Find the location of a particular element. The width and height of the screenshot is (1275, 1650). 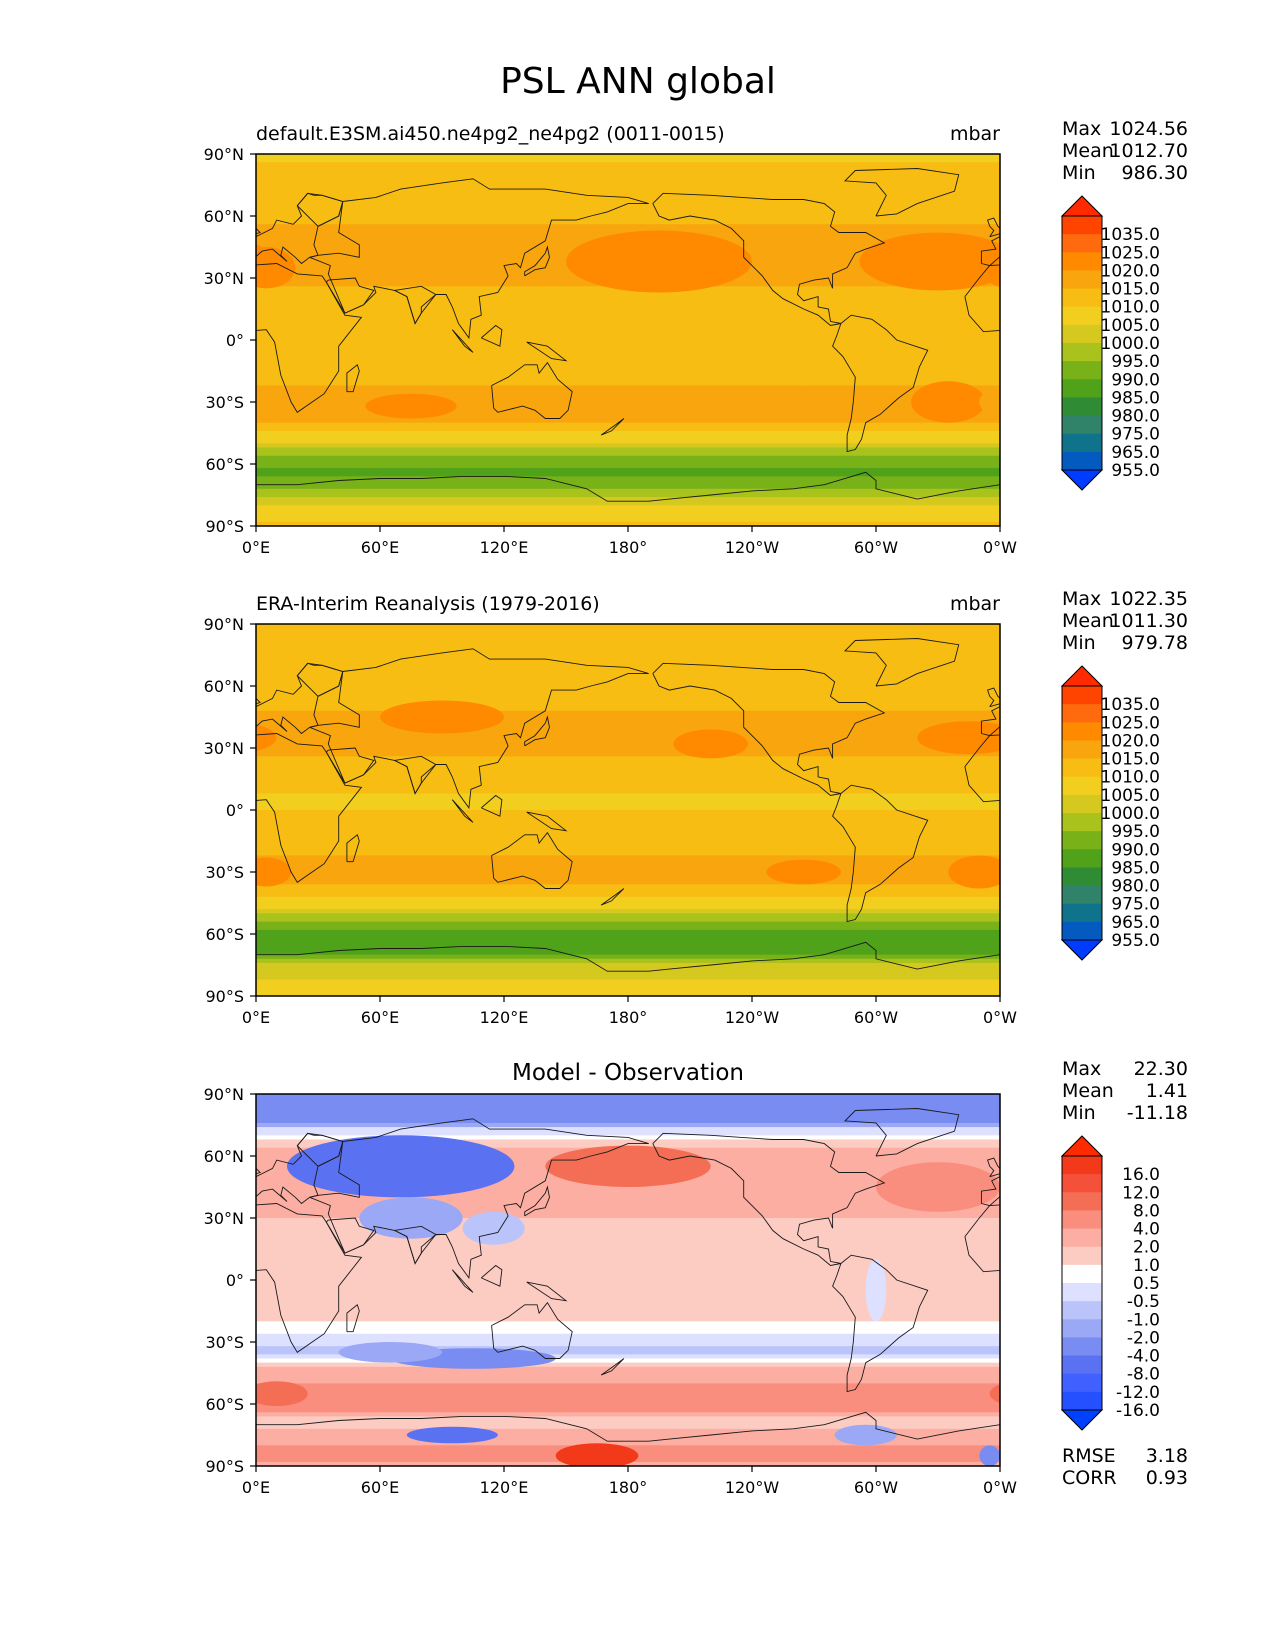

colorbar-label: 1.0 is located at coordinates (1146, 1266).